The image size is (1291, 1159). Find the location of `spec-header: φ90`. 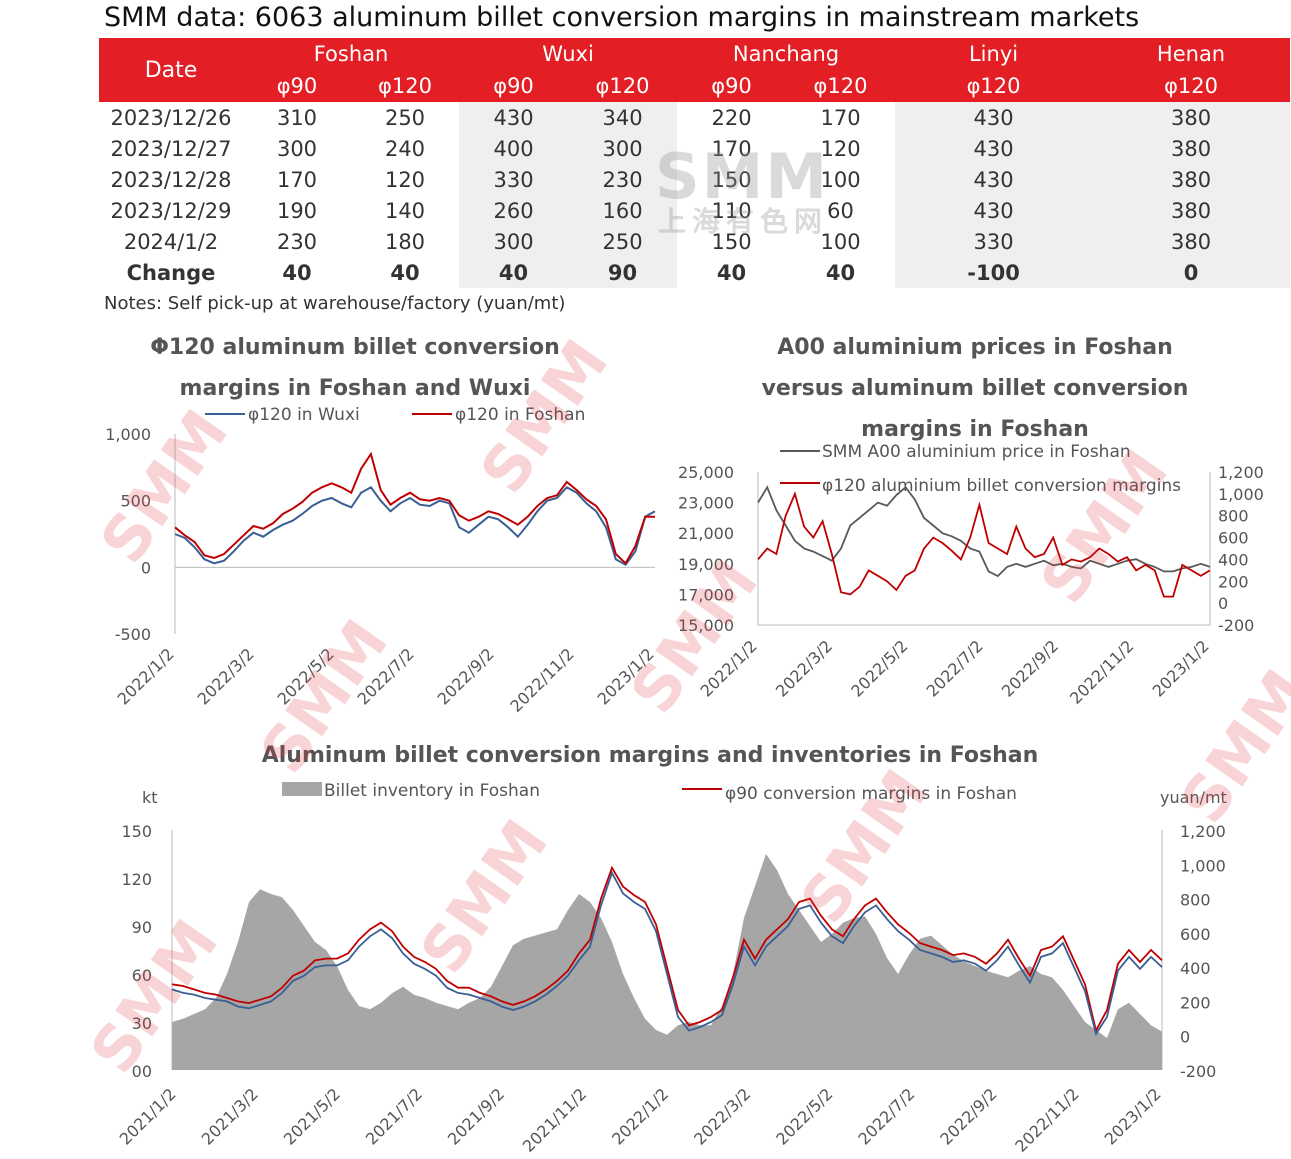

spec-header: φ90 is located at coordinates (297, 86).